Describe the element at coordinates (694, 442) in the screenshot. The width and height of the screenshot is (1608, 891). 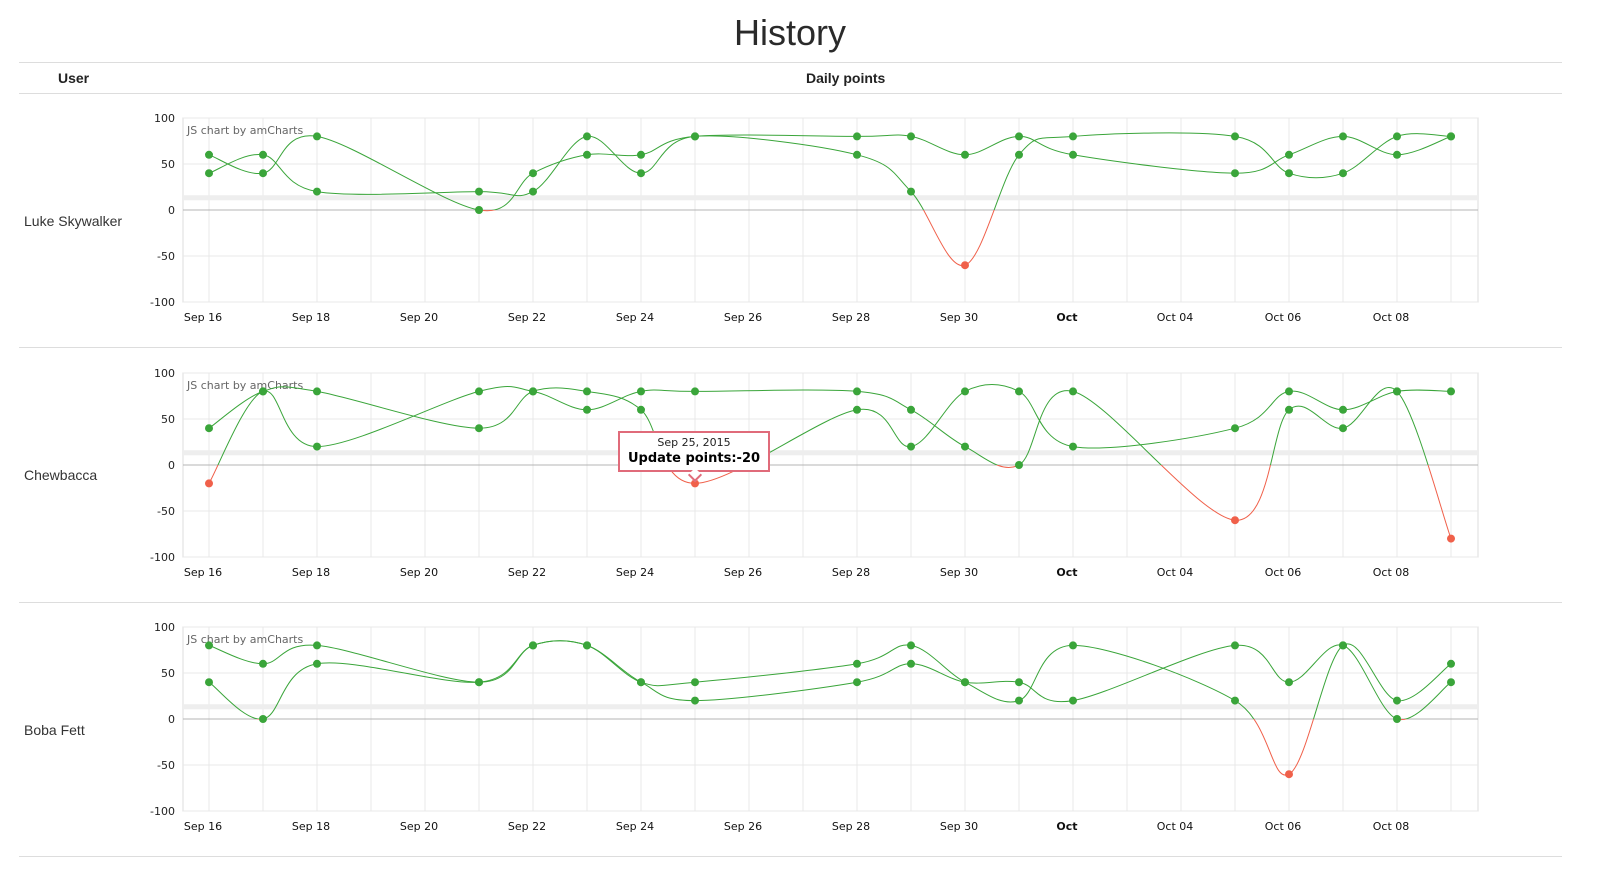
I see `tooltip-date: Sep 25, 2015` at that location.